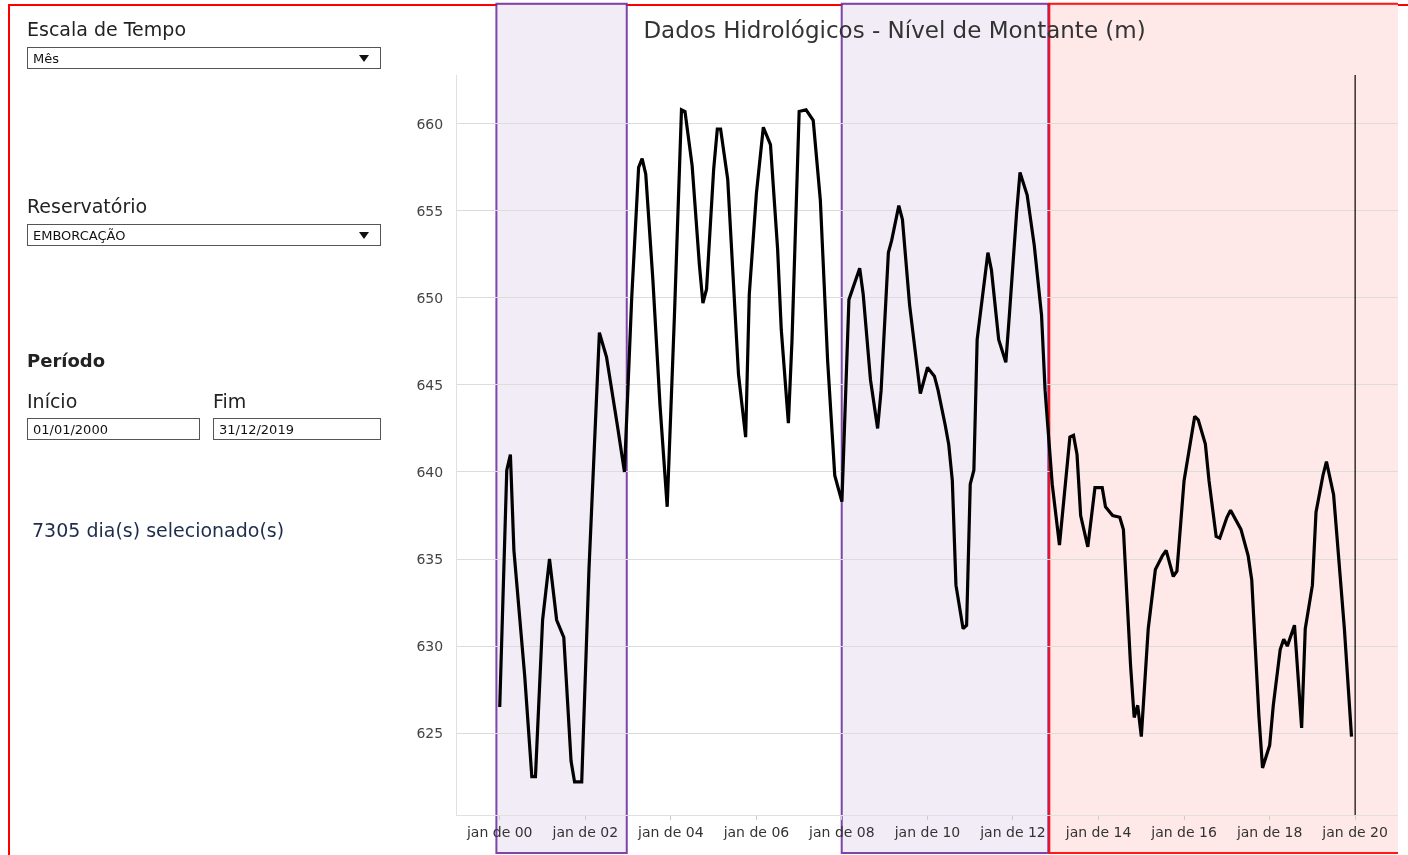 Image resolution: width=1408 pixels, height=855 pixels. Describe the element at coordinates (158, 530) in the screenshot. I see `text: 7305 dia(s) selecionado(s)` at that location.